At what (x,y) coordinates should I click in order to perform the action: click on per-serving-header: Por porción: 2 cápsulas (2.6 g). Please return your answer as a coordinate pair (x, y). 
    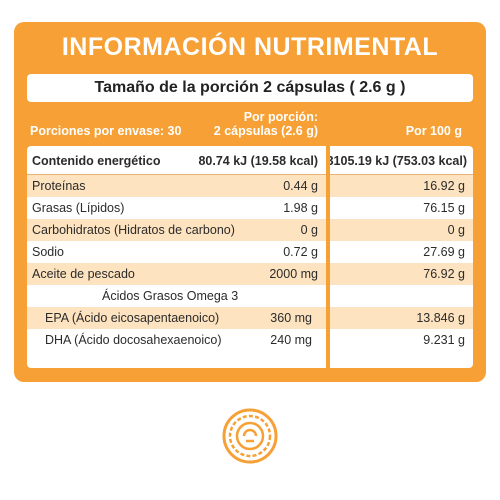
    Looking at the image, I should click on (255, 124).